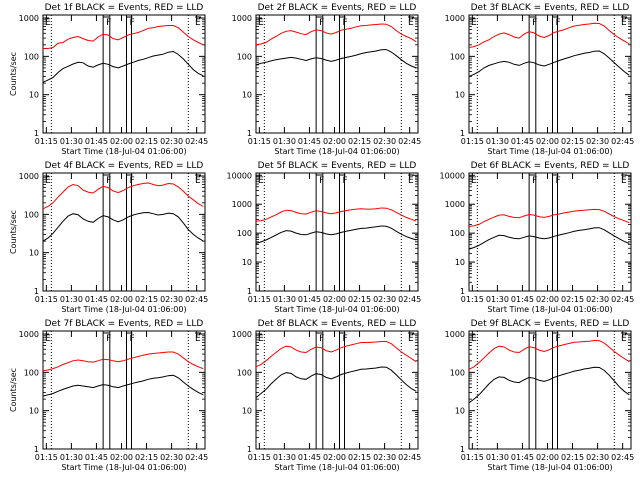  Describe the element at coordinates (452, 175) in the screenshot. I see `y-tick-label: 10000` at that location.